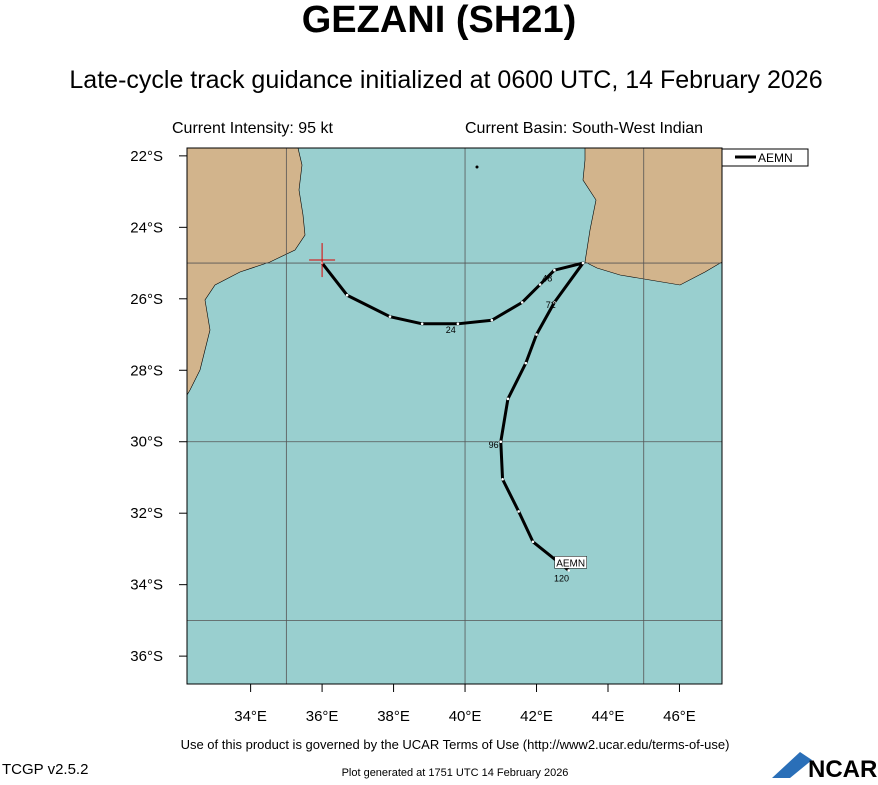 Image resolution: width=878 pixels, height=785 pixels. Describe the element at coordinates (652, 216) in the screenshot. I see `land-madagascar` at that location.